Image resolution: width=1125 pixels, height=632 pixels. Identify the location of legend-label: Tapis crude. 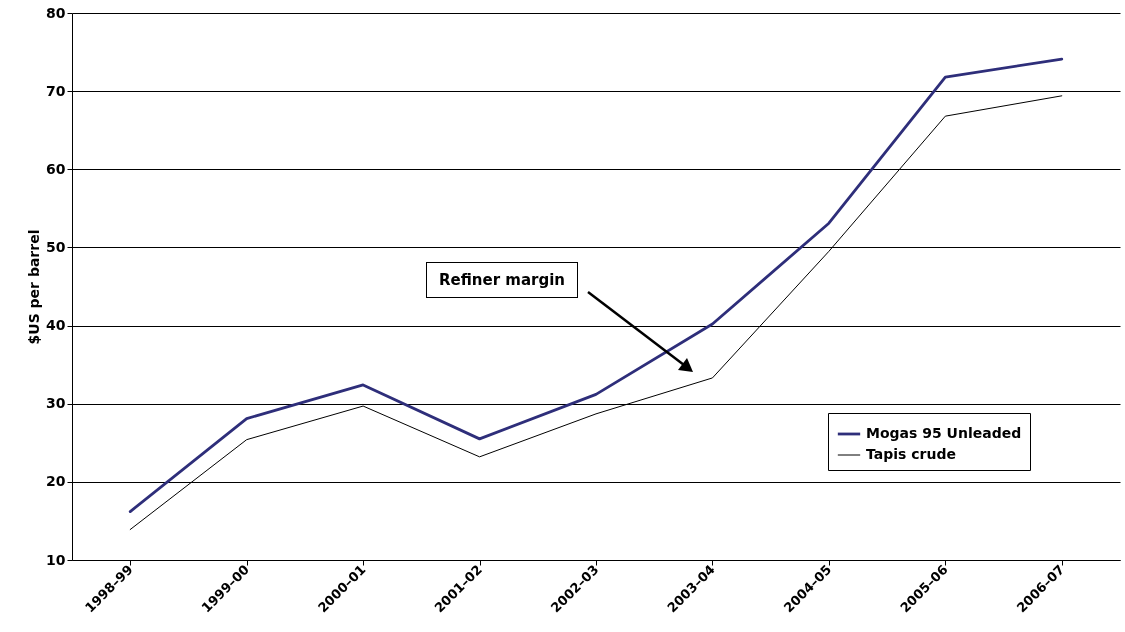
(911, 454).